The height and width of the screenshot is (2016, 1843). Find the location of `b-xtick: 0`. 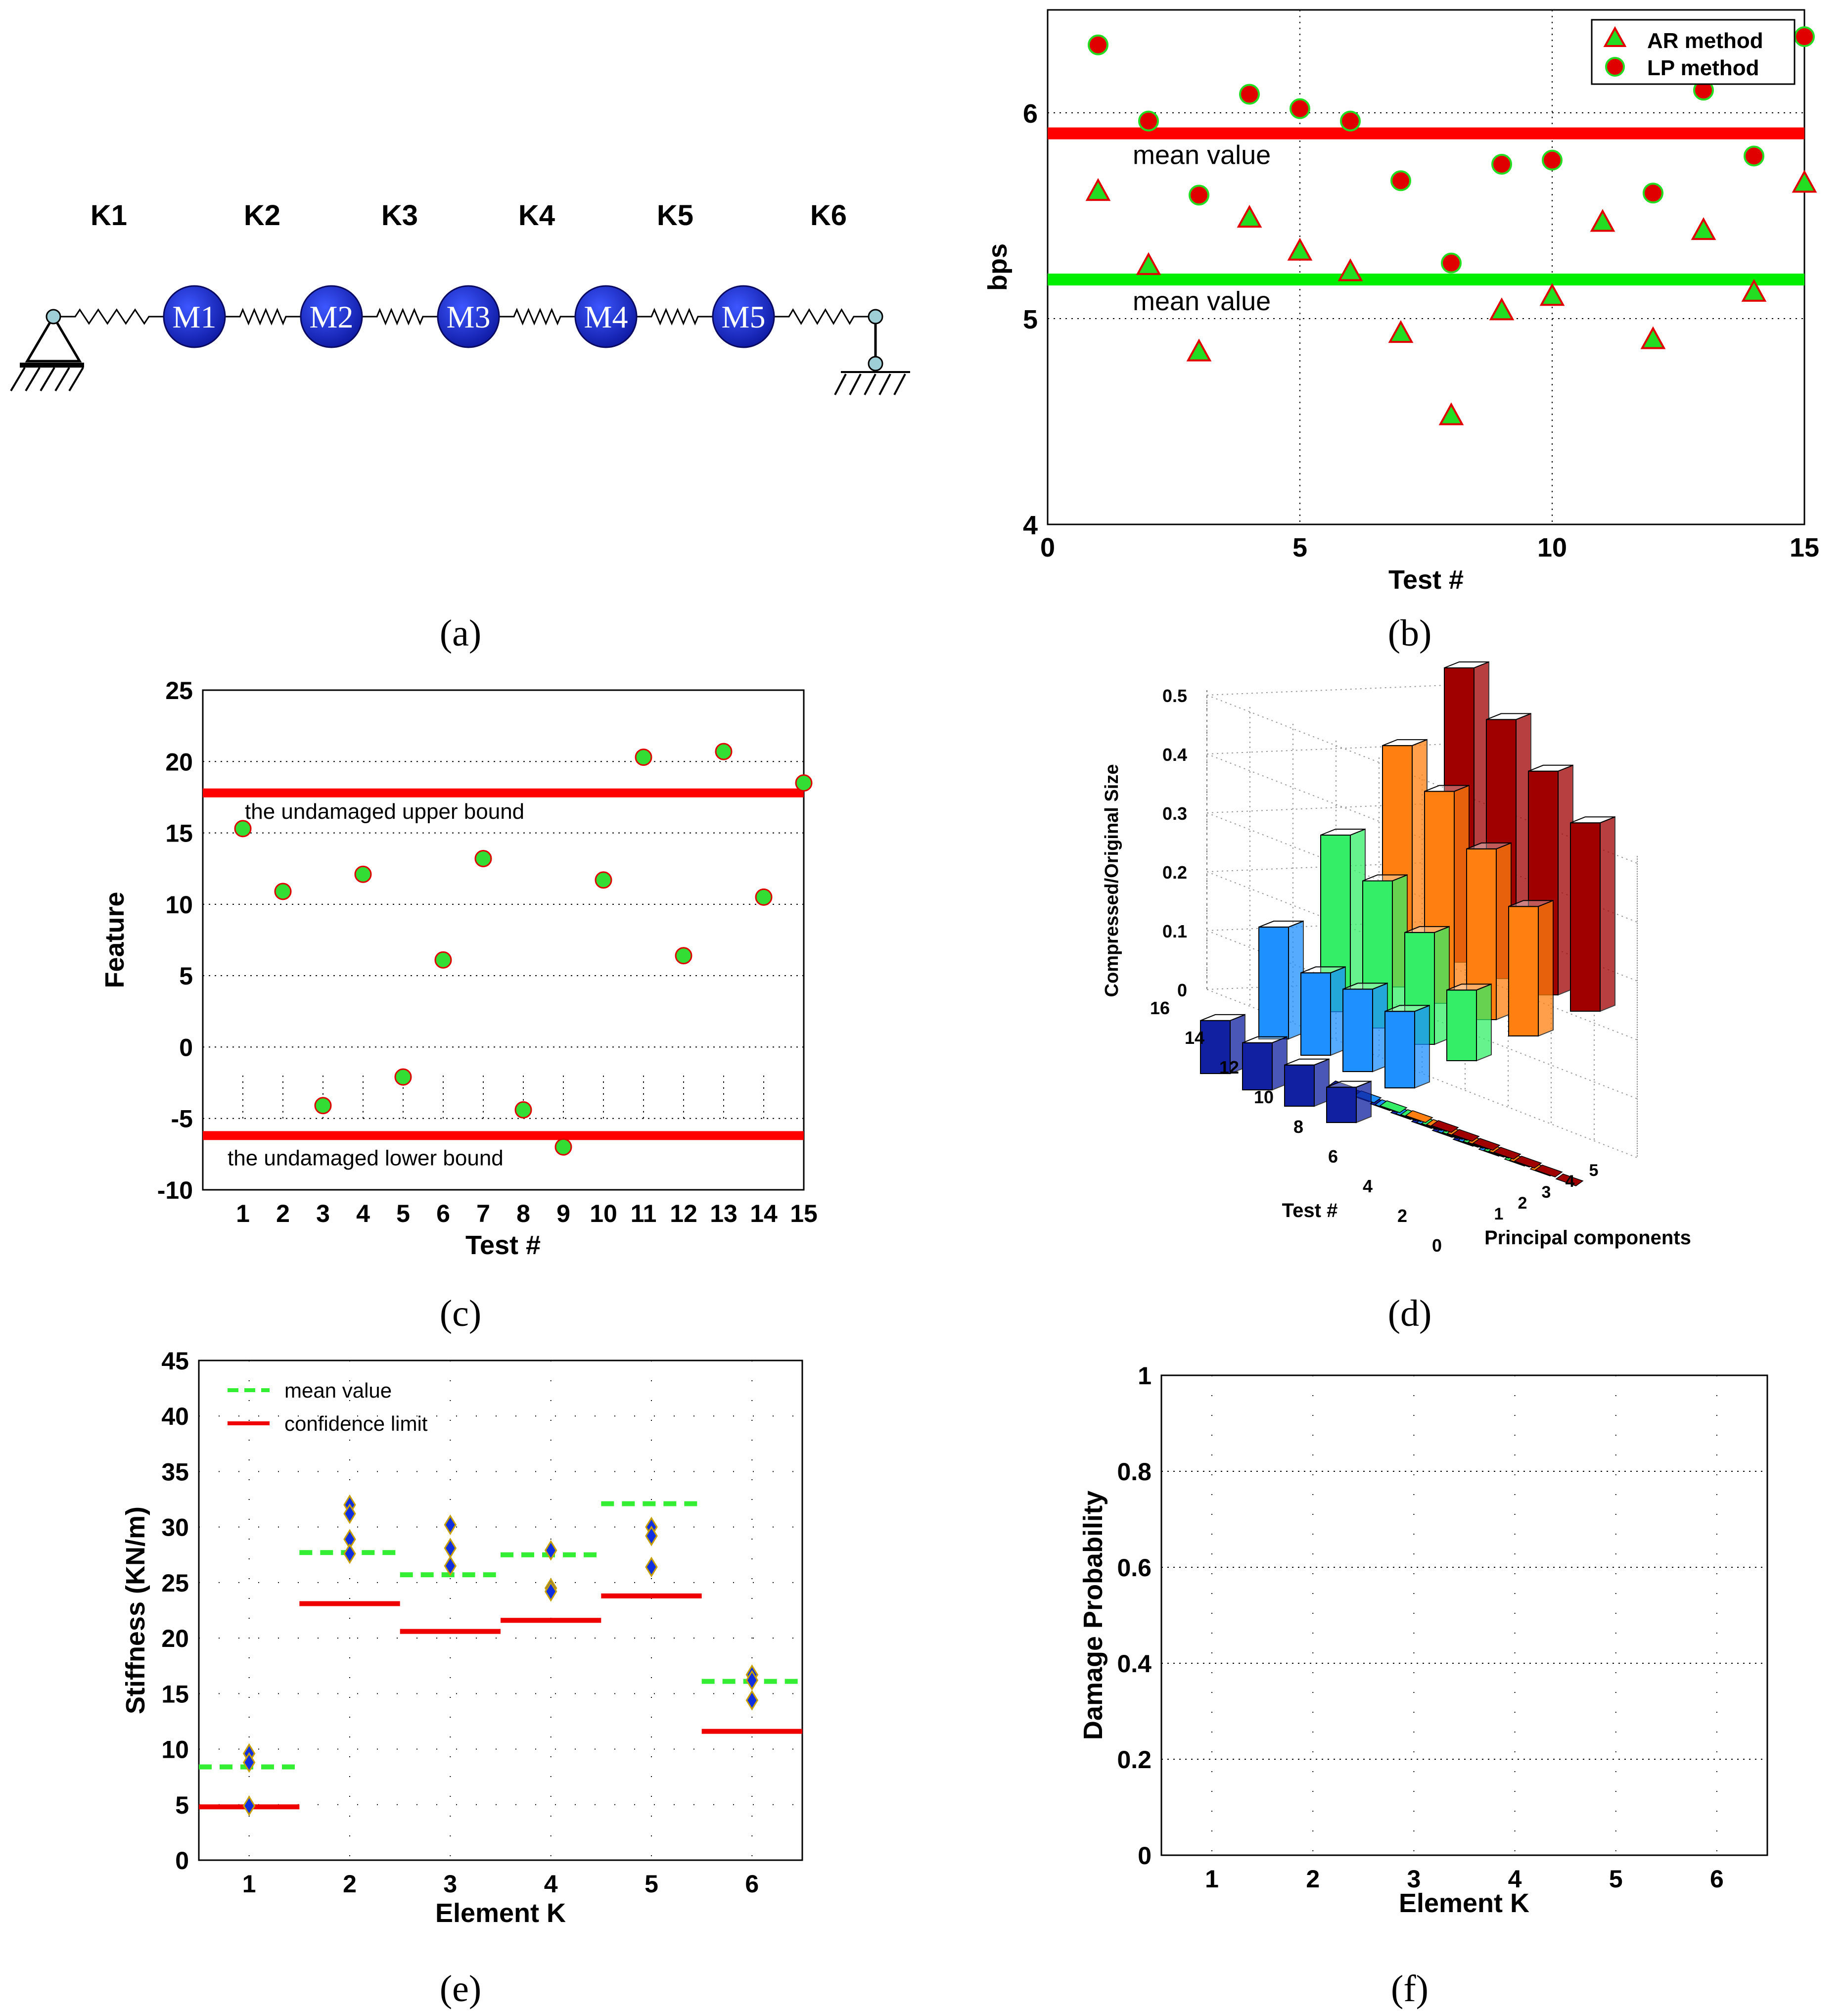

b-xtick: 0 is located at coordinates (1047, 548).